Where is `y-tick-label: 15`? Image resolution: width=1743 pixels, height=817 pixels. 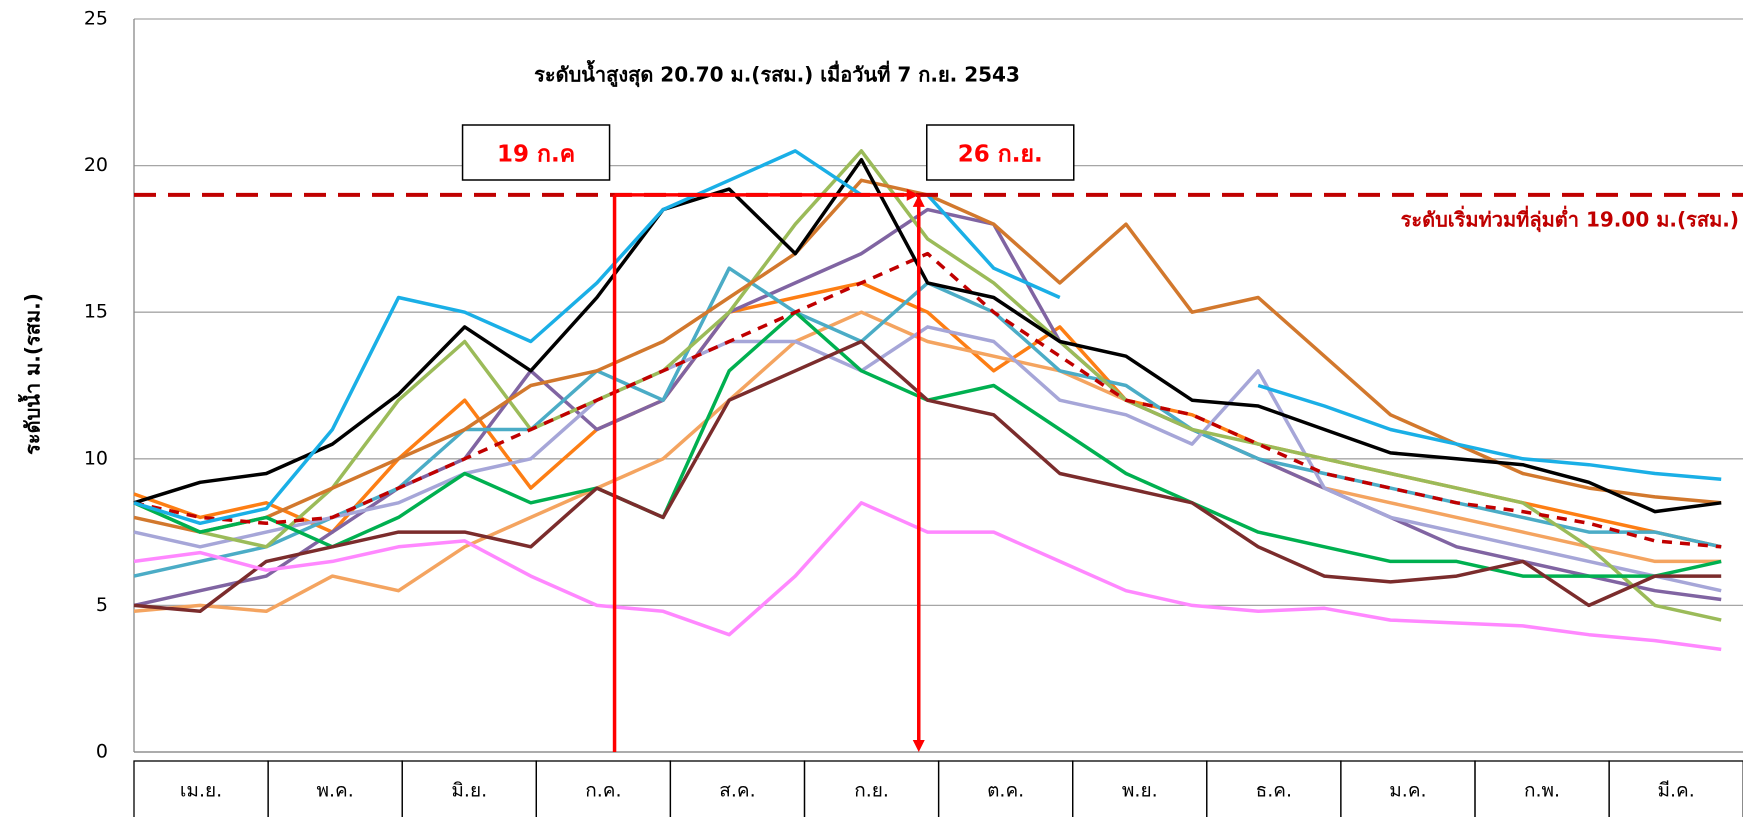 y-tick-label: 15 is located at coordinates (96, 312).